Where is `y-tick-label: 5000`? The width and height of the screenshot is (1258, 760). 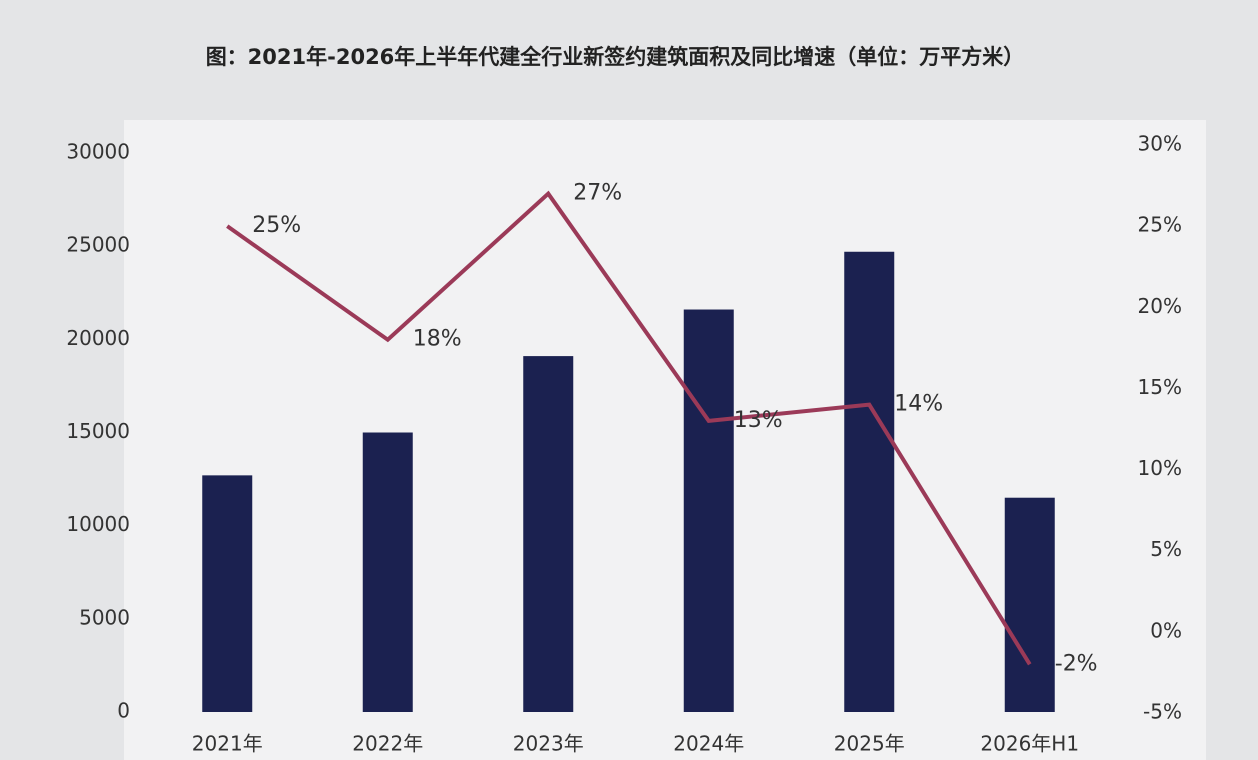 y-tick-label: 5000 is located at coordinates (104, 617).